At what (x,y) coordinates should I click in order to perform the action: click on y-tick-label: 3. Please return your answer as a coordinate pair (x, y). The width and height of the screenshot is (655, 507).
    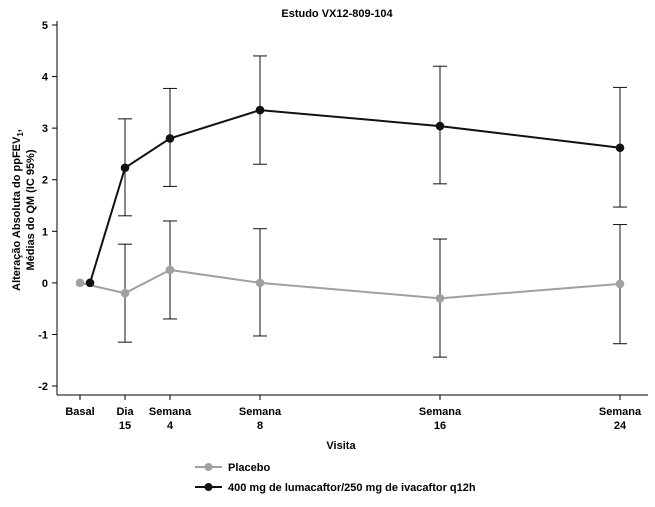
    Looking at the image, I should click on (45, 129).